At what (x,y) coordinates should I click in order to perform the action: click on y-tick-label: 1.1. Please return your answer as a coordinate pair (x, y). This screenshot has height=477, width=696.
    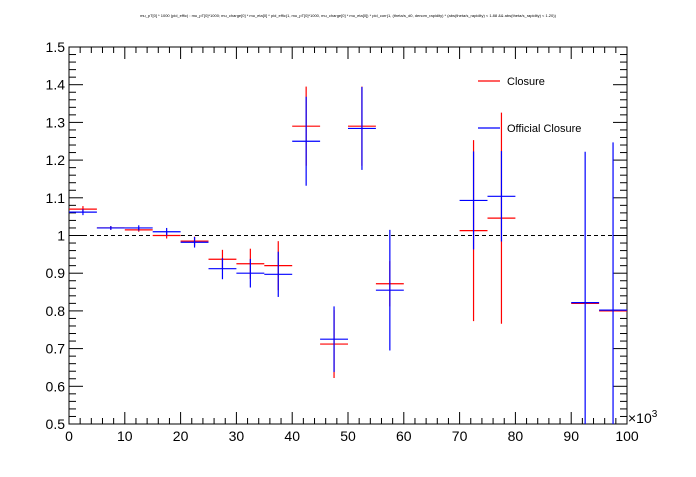
    Looking at the image, I should click on (56, 198).